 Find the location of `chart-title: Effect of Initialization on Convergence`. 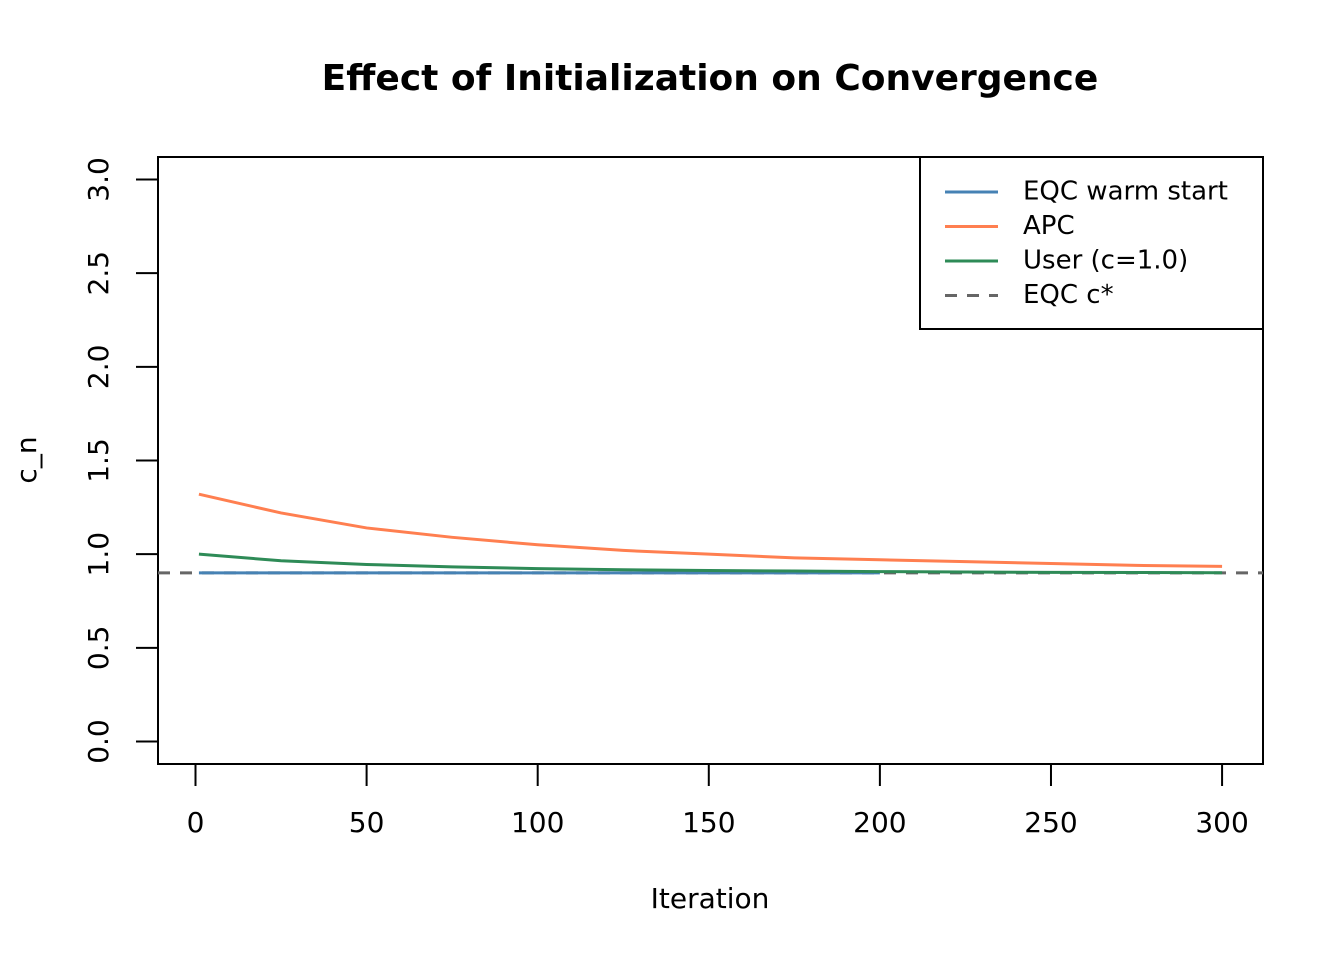

chart-title: Effect of Initialization on Convergence is located at coordinates (710, 78).